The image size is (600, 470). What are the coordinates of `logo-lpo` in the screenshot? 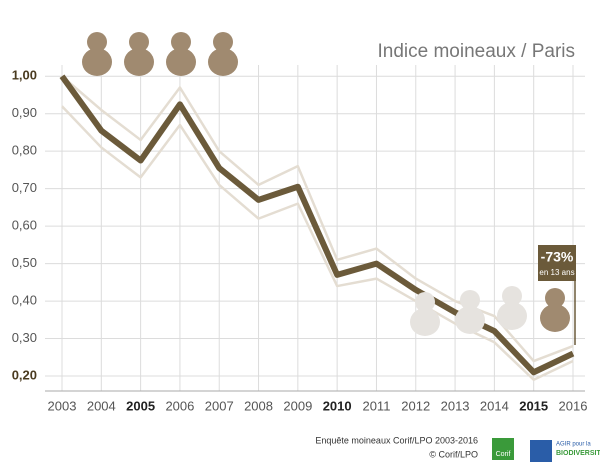 It's located at (541, 451).